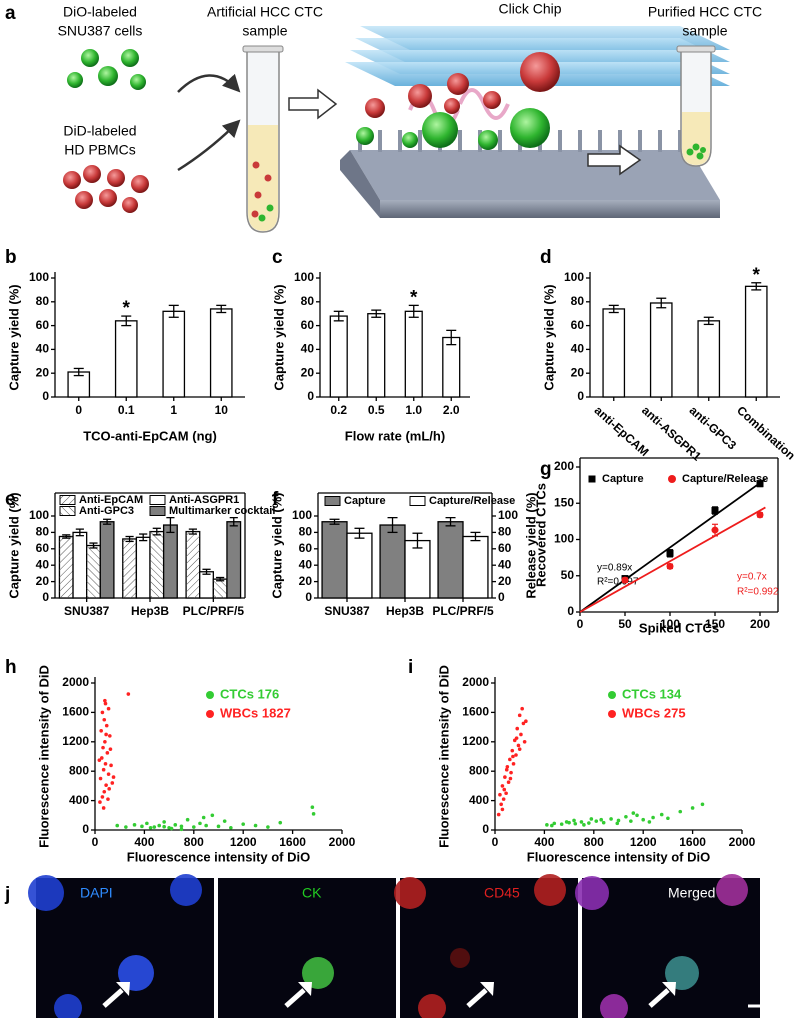 This screenshot has width=800, height=1018. What do you see at coordinates (505, 564) in the screenshot?
I see `y2-tick-label: 40` at bounding box center [505, 564].